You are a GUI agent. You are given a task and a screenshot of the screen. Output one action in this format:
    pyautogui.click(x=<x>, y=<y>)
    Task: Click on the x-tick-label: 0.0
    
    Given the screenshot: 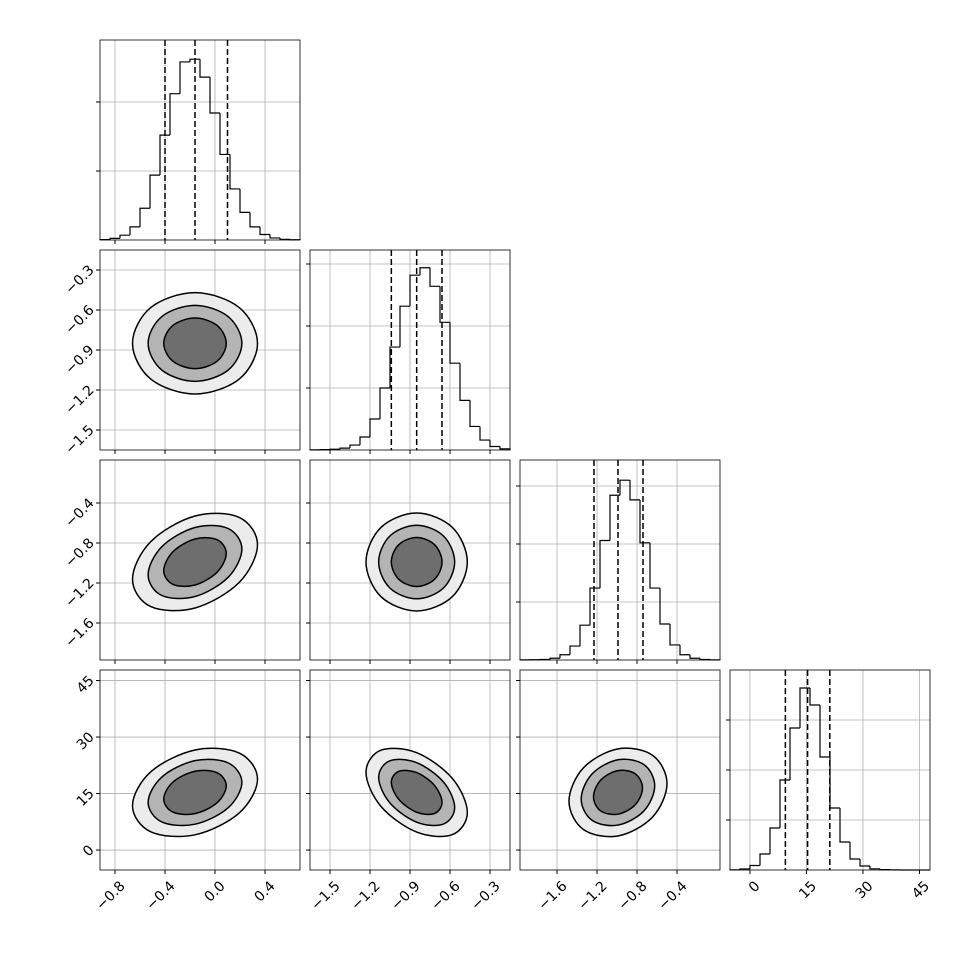 What is the action you would take?
    pyautogui.click(x=215, y=891)
    